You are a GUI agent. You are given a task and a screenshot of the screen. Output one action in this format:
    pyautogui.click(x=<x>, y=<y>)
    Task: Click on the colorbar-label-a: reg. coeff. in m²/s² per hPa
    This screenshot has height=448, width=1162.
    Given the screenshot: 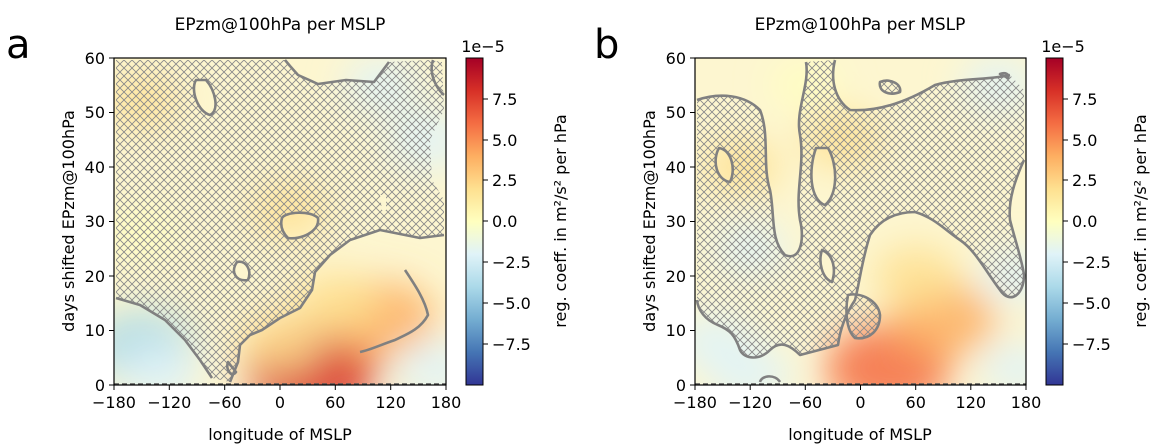 What is the action you would take?
    pyautogui.click(x=560, y=220)
    